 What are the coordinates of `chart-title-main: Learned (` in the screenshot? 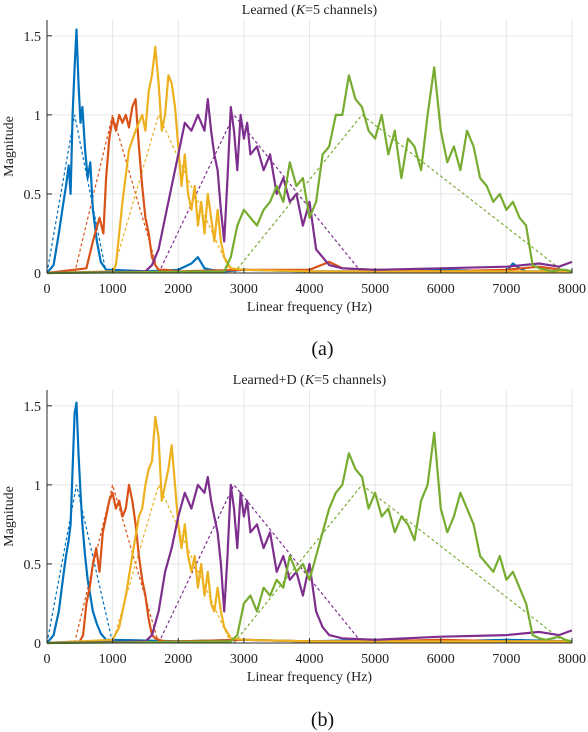 It's located at (269, 10).